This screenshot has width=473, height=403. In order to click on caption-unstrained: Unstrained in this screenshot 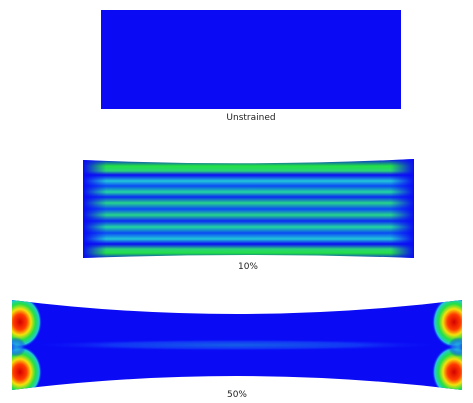, I will do `click(251, 118)`.